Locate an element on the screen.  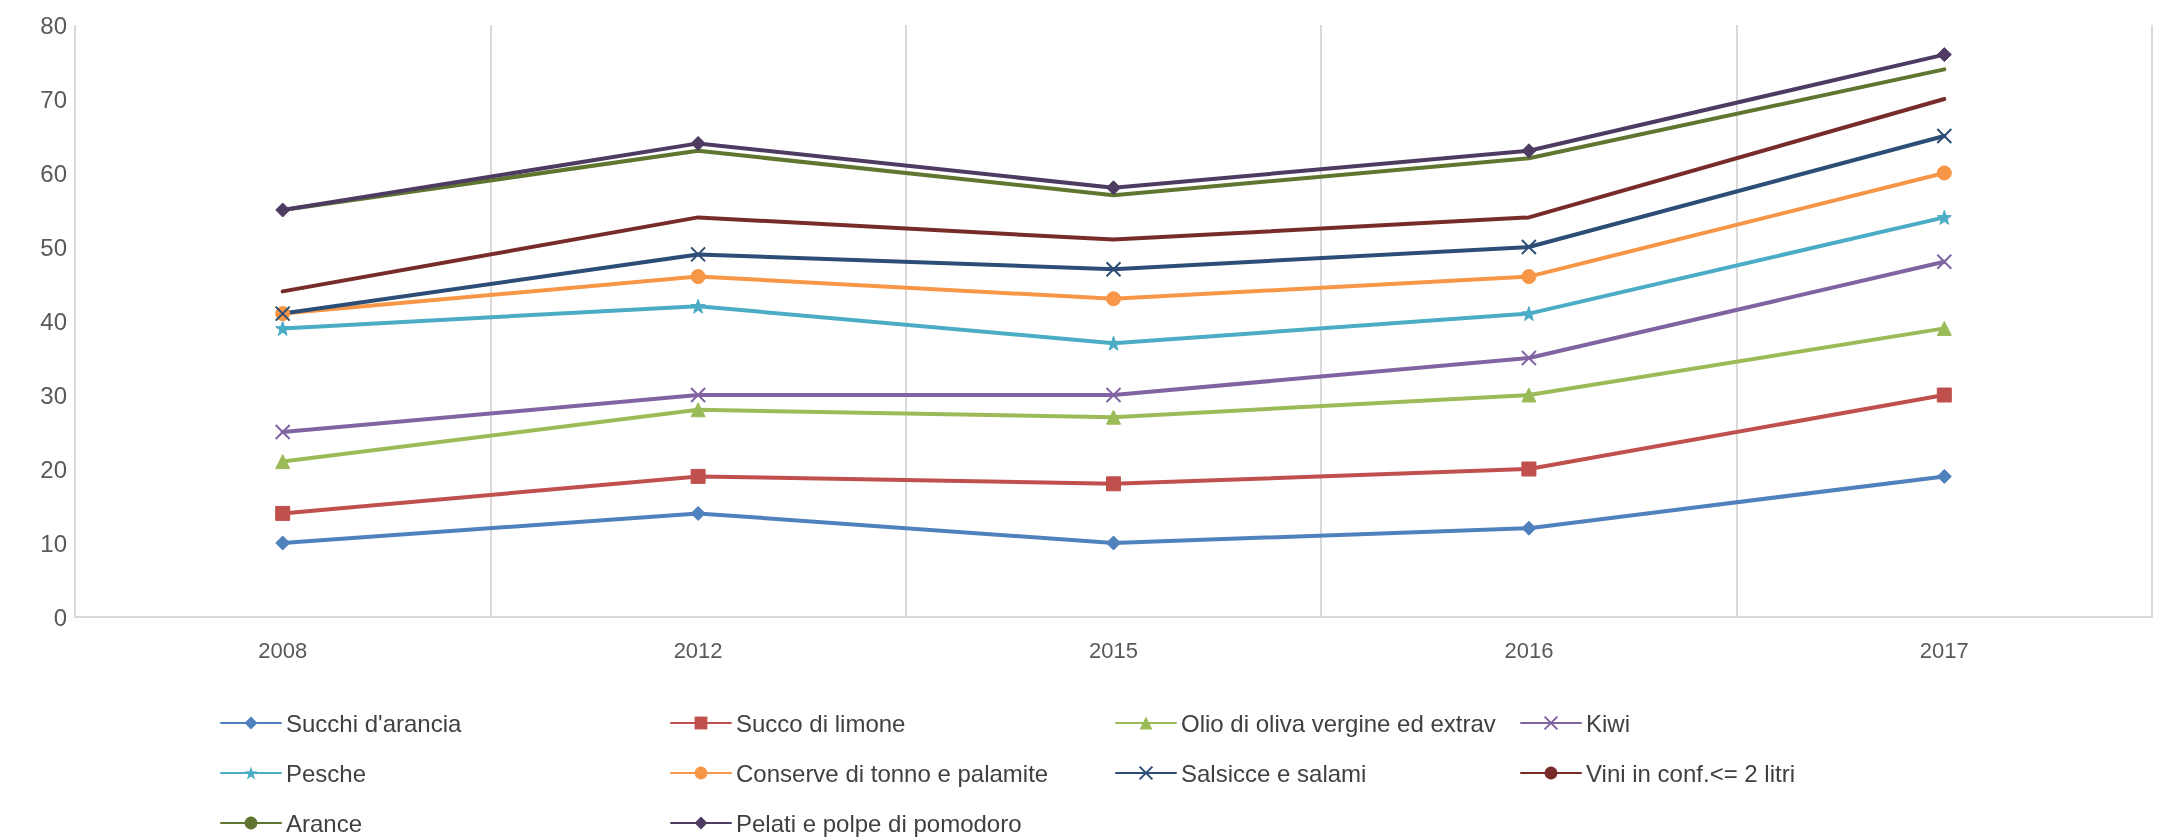
legend-label: Salsicce e salami is located at coordinates (1274, 773).